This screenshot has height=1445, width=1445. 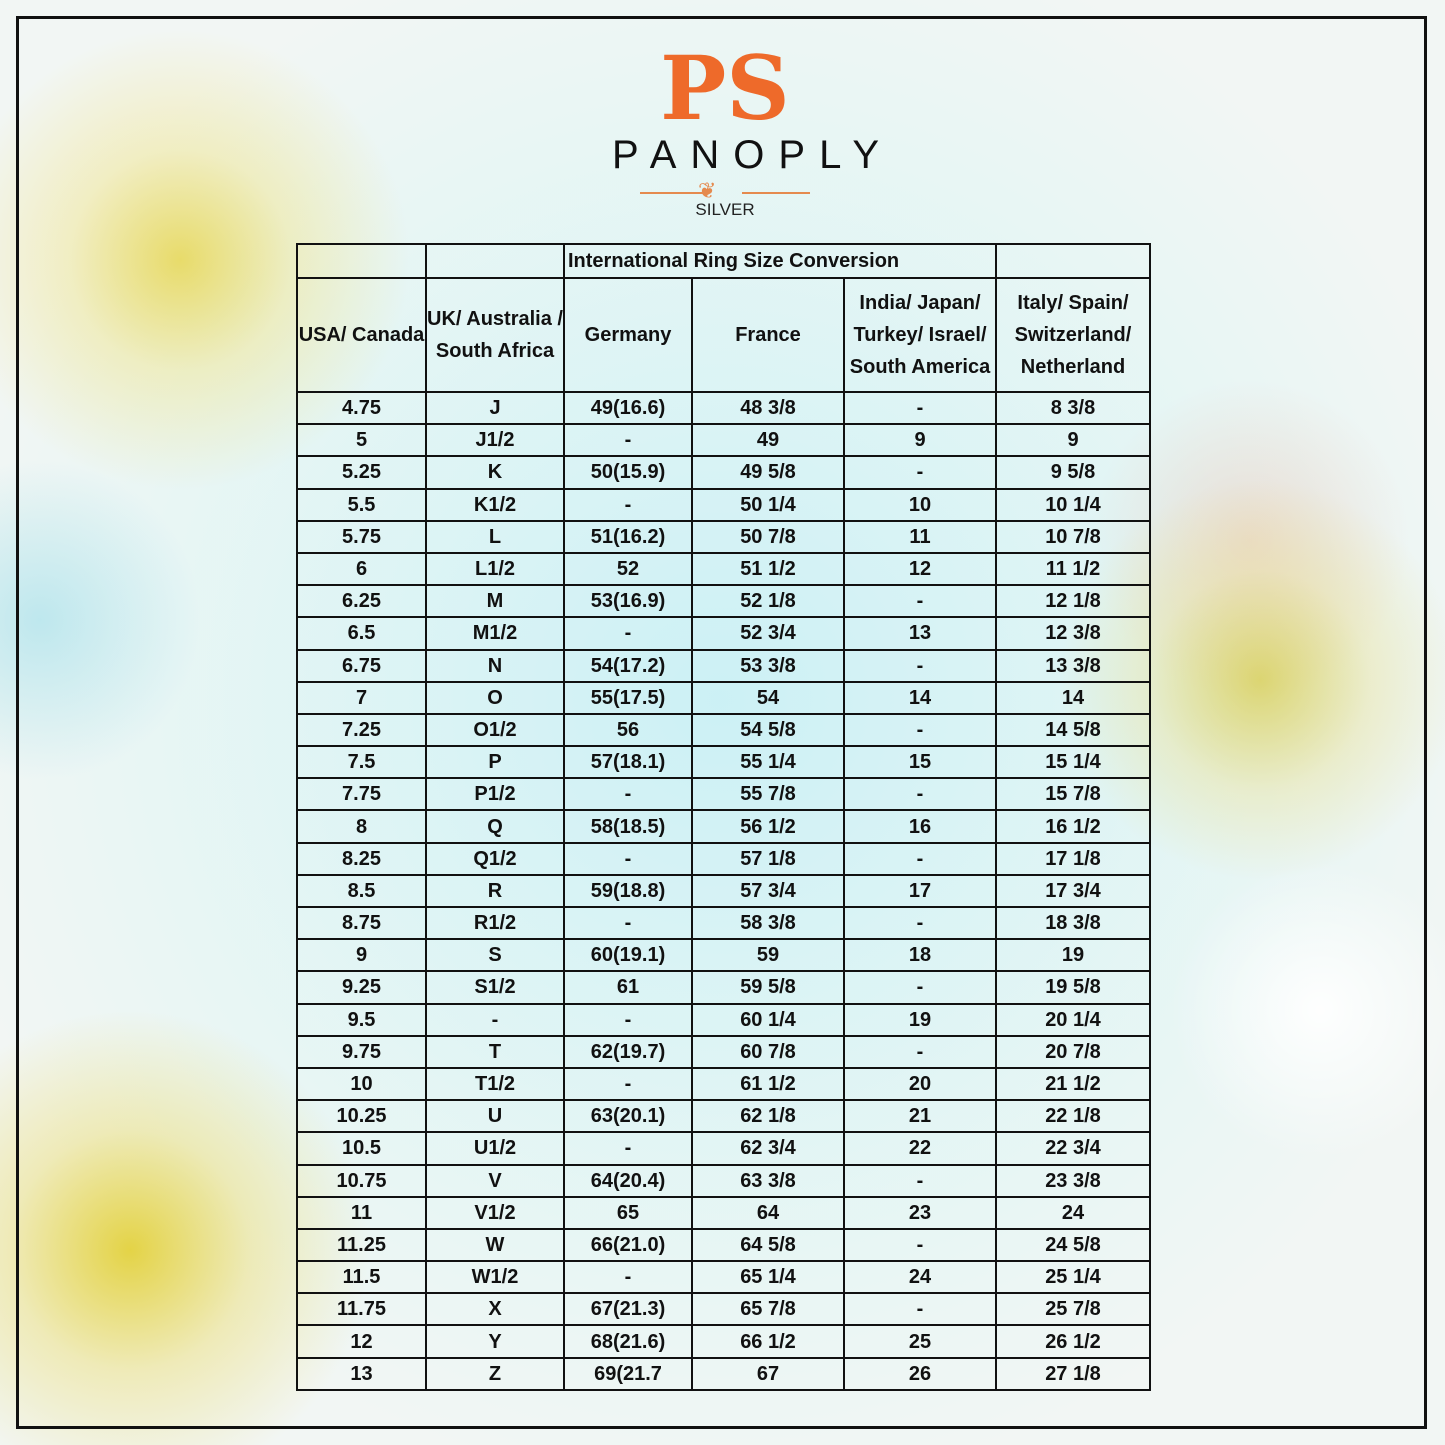 What do you see at coordinates (361, 794) in the screenshot?
I see `cell-usa-canada: 7.75` at bounding box center [361, 794].